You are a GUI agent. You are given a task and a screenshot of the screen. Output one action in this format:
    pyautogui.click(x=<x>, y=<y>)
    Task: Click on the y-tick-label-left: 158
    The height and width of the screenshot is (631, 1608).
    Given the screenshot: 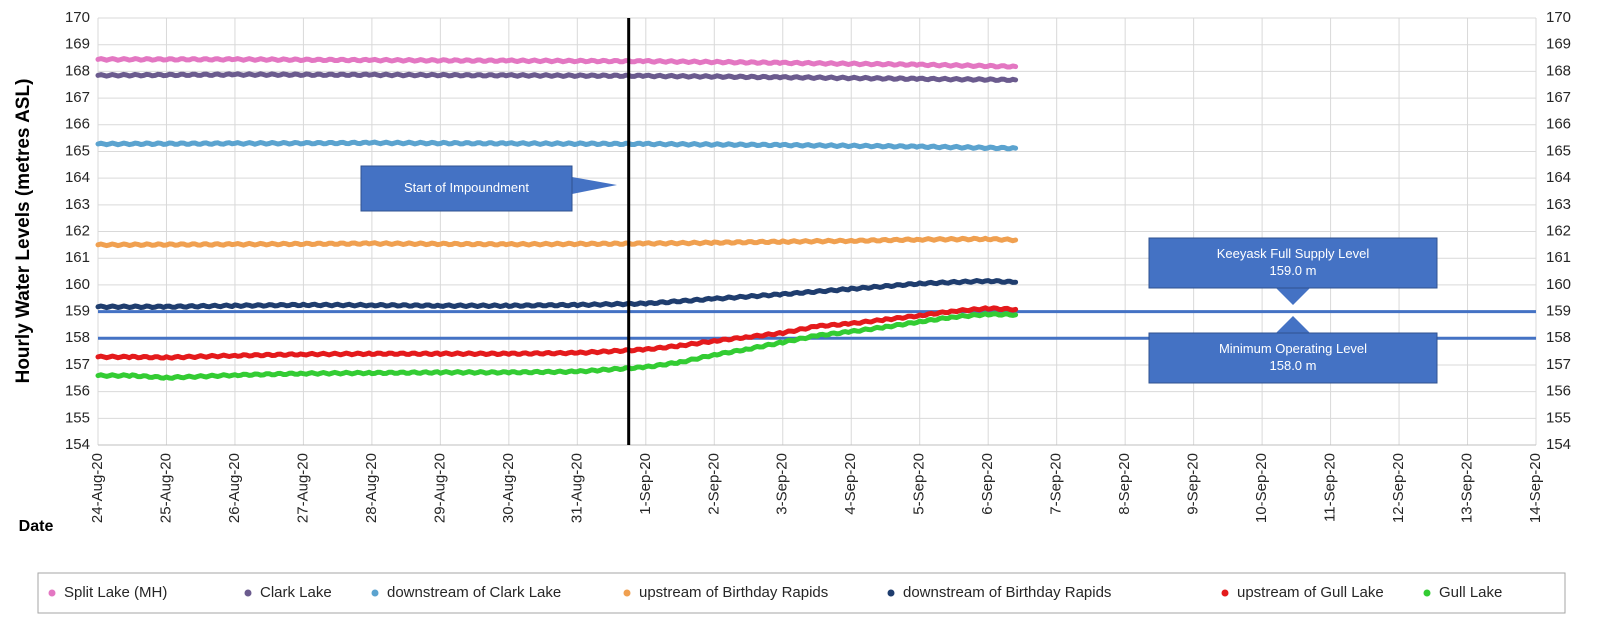 What is the action you would take?
    pyautogui.click(x=77, y=337)
    